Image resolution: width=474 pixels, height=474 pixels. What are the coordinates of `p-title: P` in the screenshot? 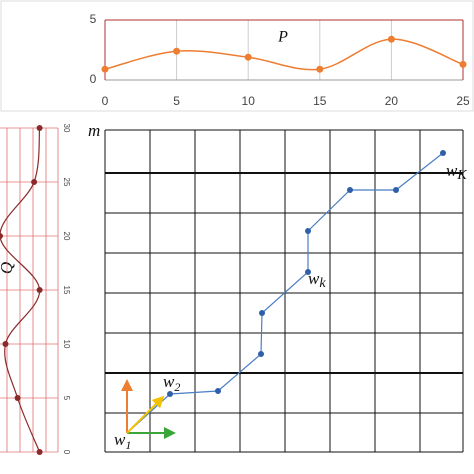 It's located at (282, 37).